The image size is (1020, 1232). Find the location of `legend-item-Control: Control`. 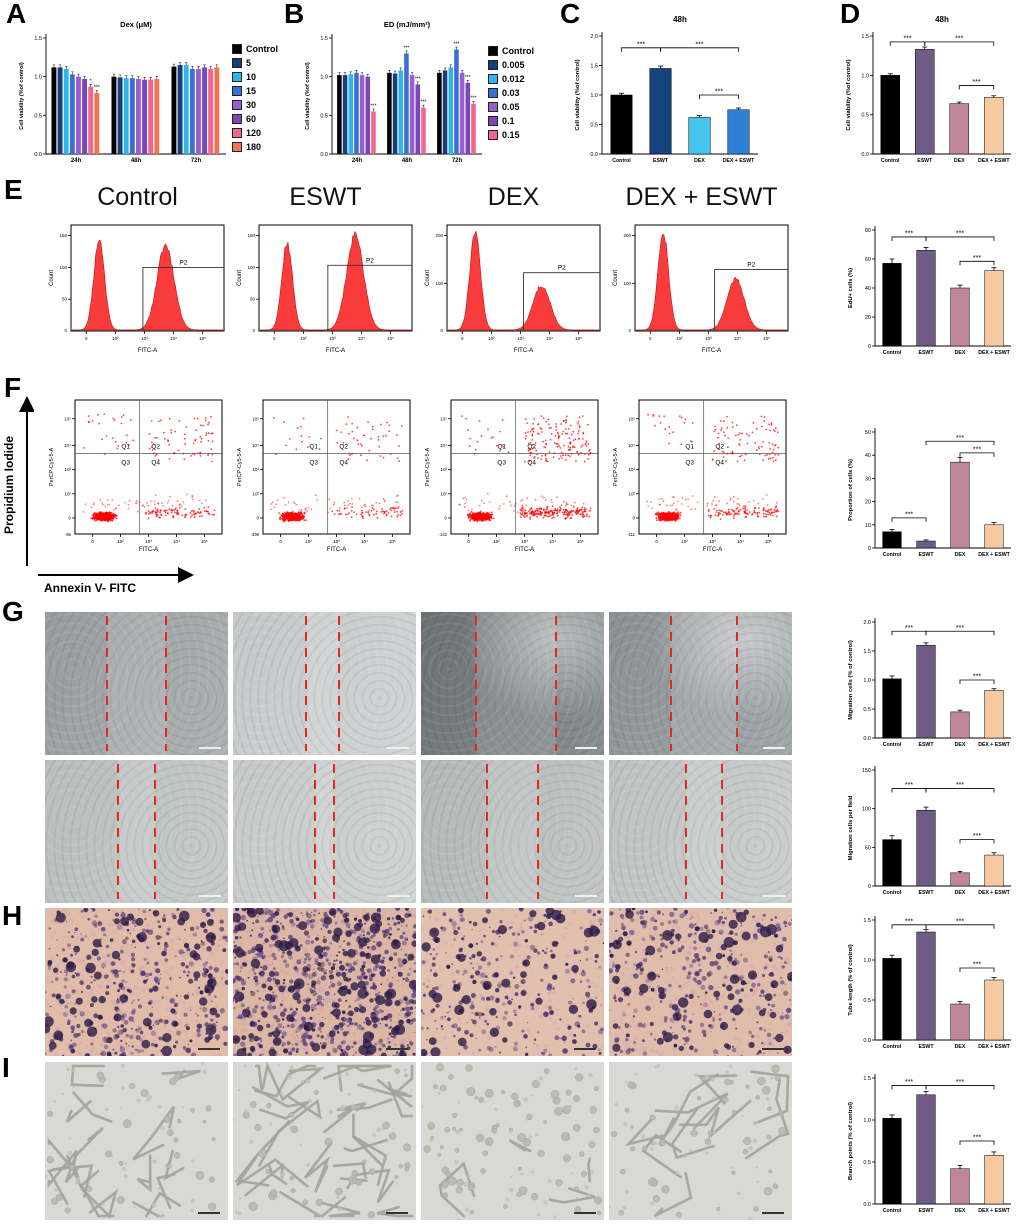

legend-item-Control: Control is located at coordinates (255, 49).